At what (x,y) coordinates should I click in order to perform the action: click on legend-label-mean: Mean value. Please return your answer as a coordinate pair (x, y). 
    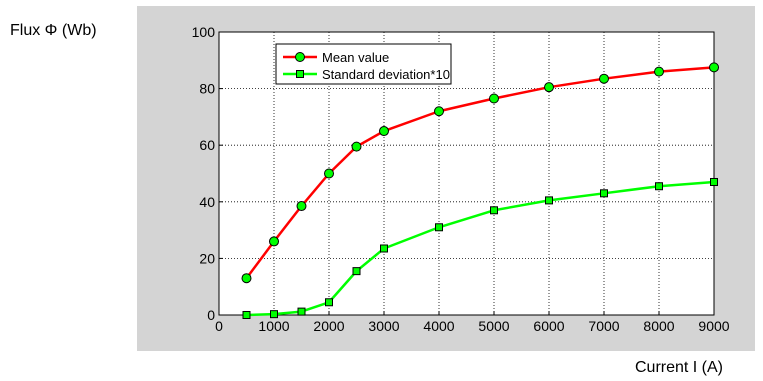
    Looking at the image, I should click on (355, 57).